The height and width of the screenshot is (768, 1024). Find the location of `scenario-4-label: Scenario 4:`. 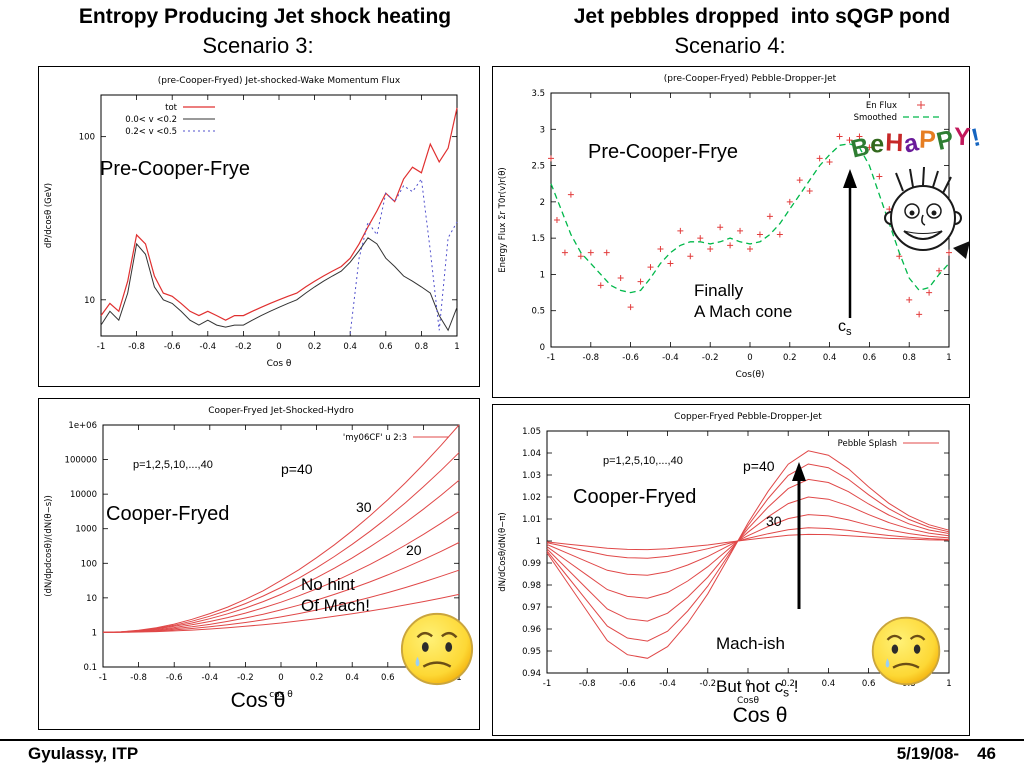

scenario-4-label: Scenario 4: is located at coordinates (730, 45).